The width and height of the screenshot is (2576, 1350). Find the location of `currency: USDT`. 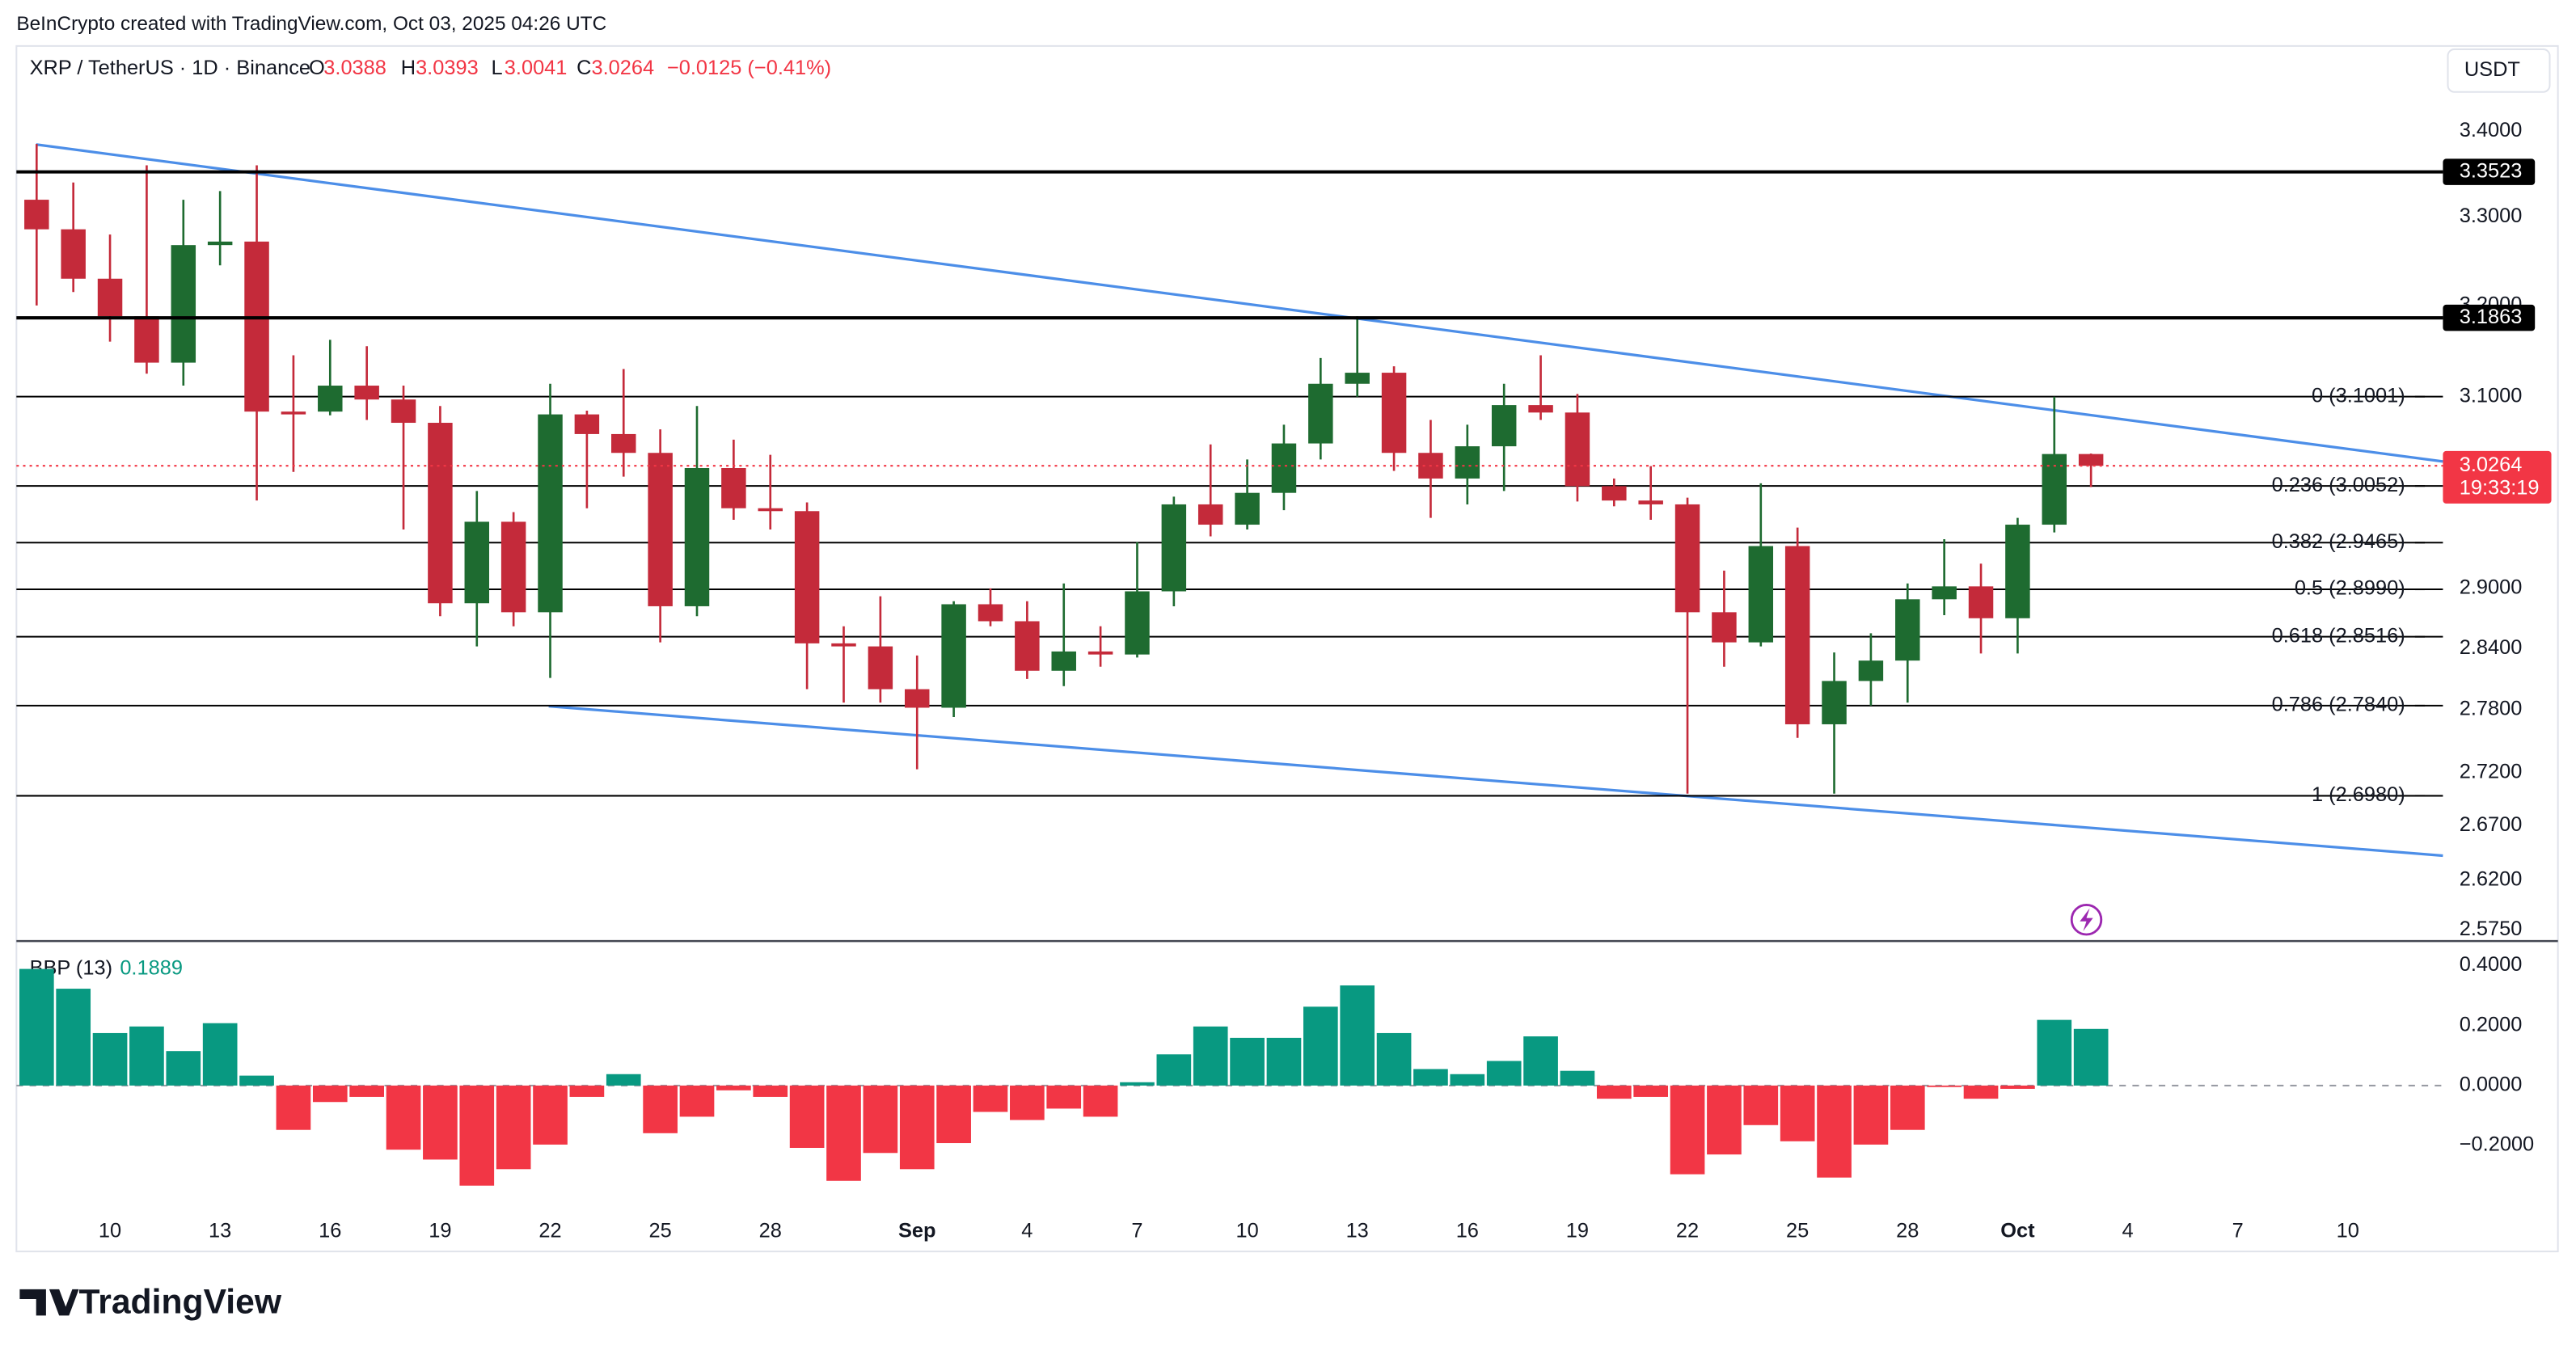

currency: USDT is located at coordinates (2492, 69).